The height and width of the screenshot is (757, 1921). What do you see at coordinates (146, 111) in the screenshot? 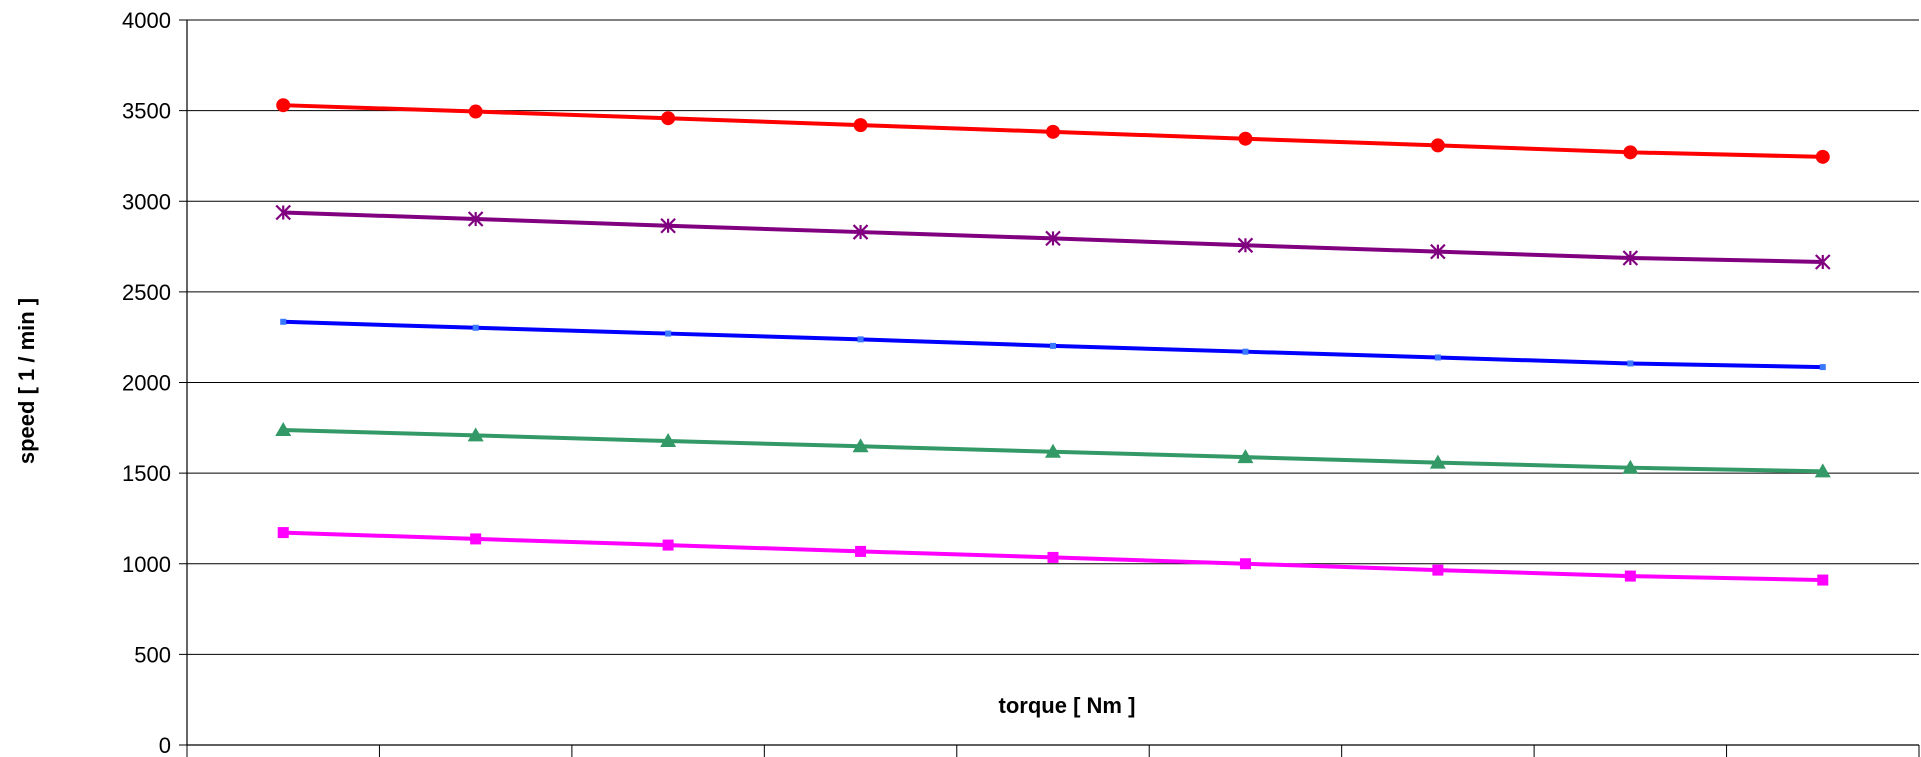
I see `y-tick-label: 3500` at bounding box center [146, 111].